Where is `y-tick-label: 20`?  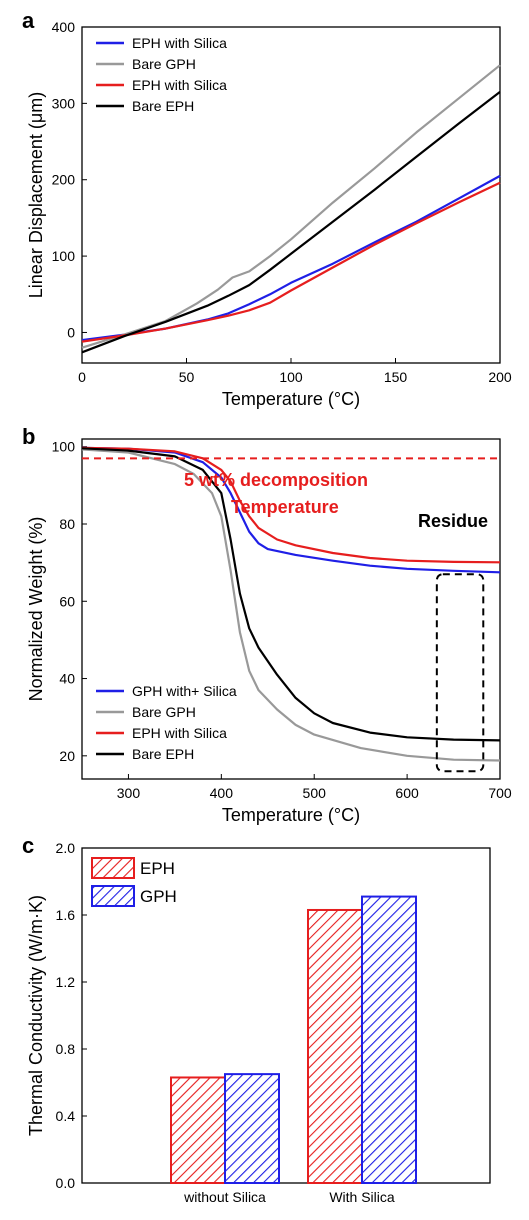 y-tick-label: 20 is located at coordinates (67, 756).